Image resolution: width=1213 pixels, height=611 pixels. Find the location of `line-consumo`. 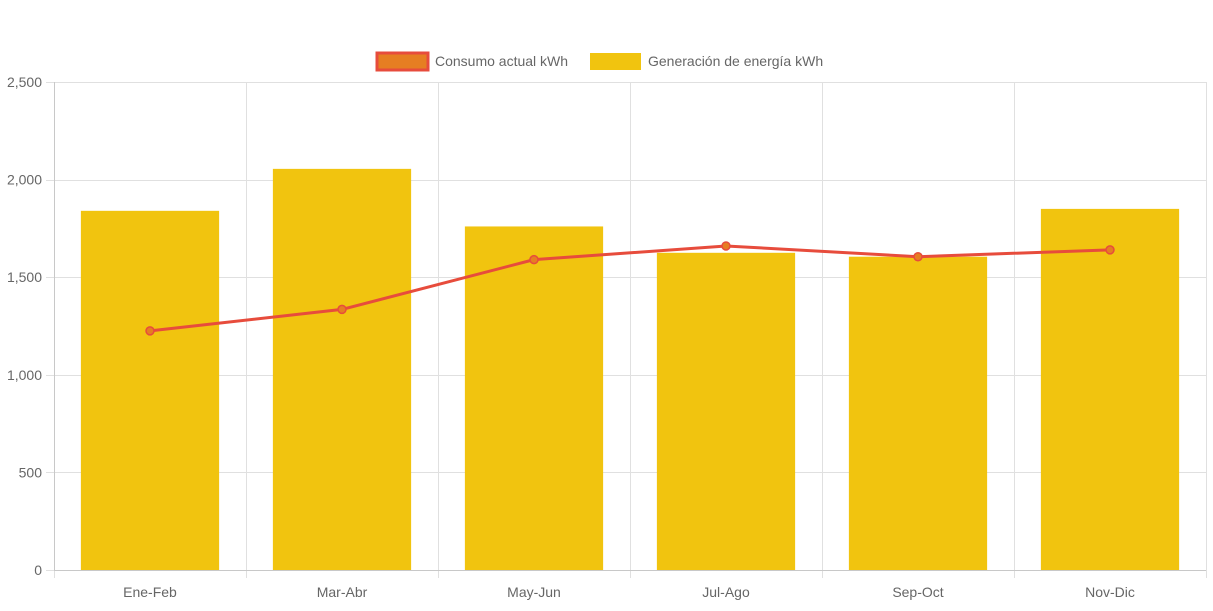

line-consumo is located at coordinates (630, 288).